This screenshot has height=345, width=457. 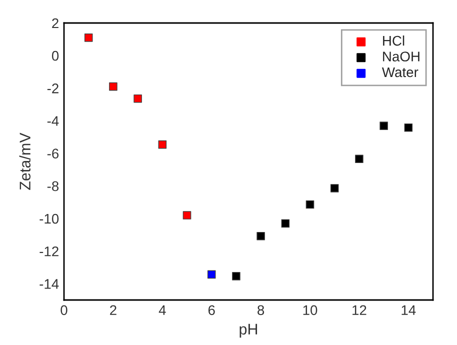 What do you see at coordinates (49, 251) in the screenshot?
I see `y-tick-label: -12` at bounding box center [49, 251].